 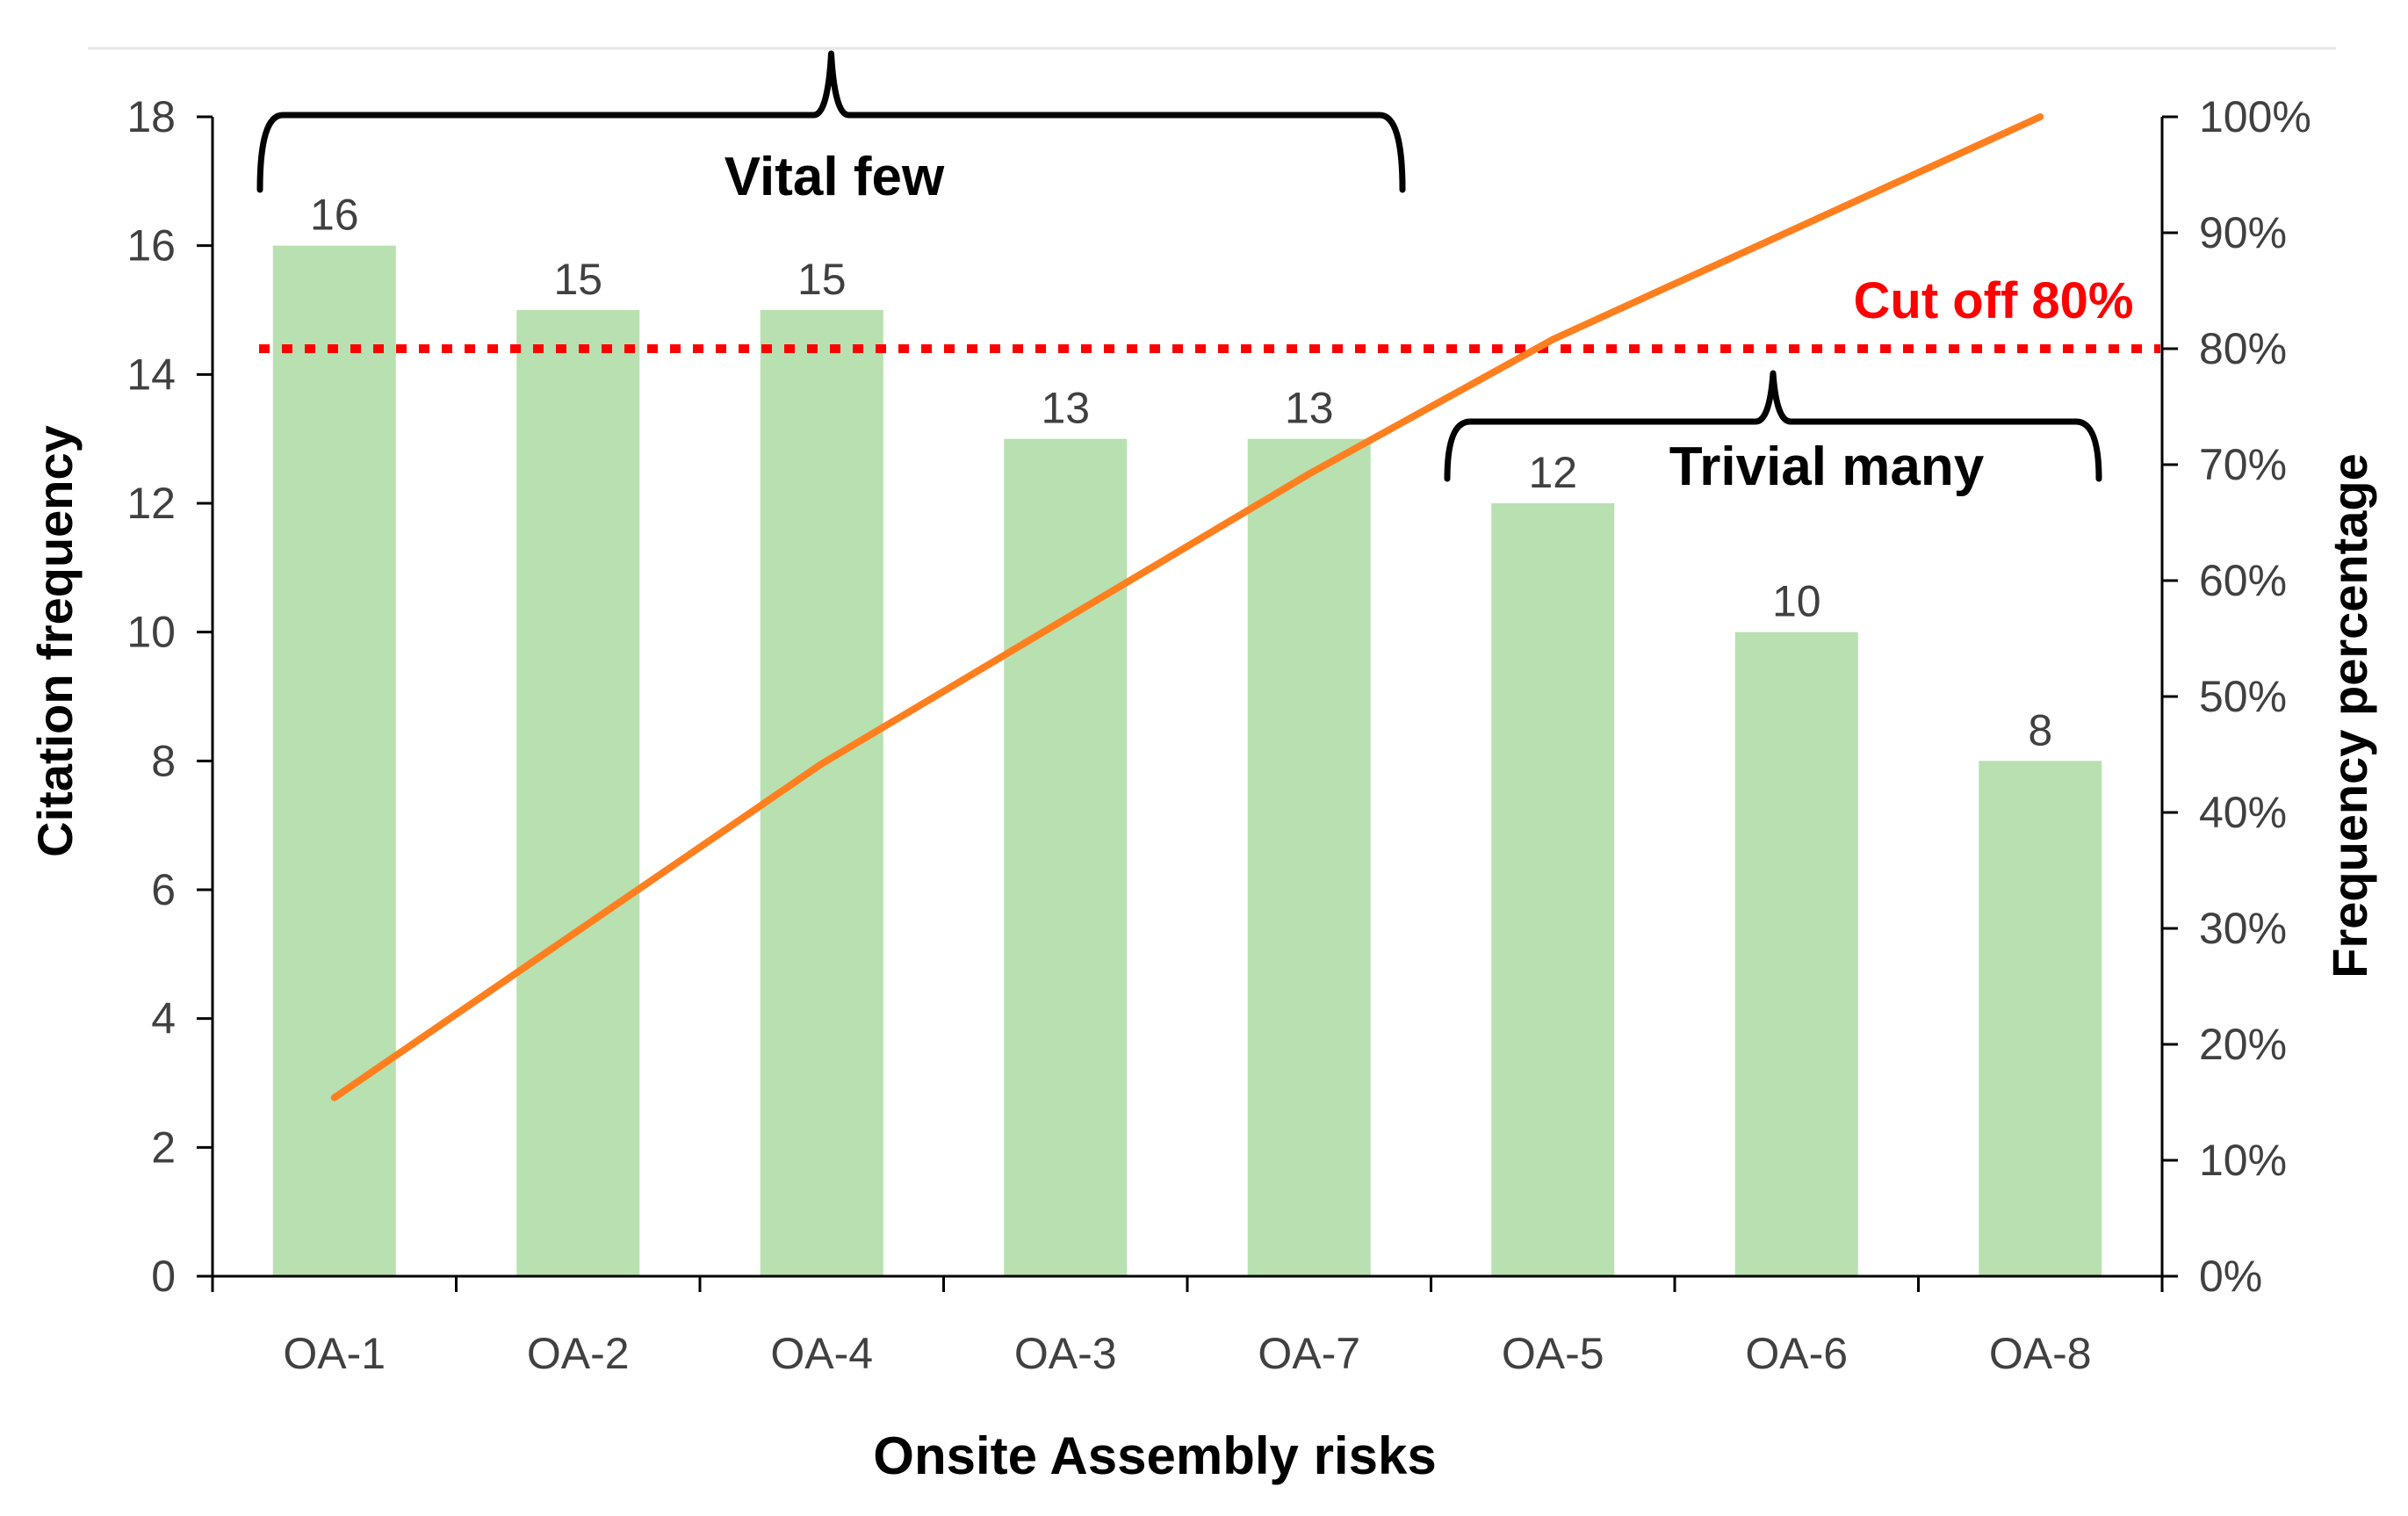 What do you see at coordinates (2243, 928) in the screenshot?
I see `y2-tick-label: 30%` at bounding box center [2243, 928].